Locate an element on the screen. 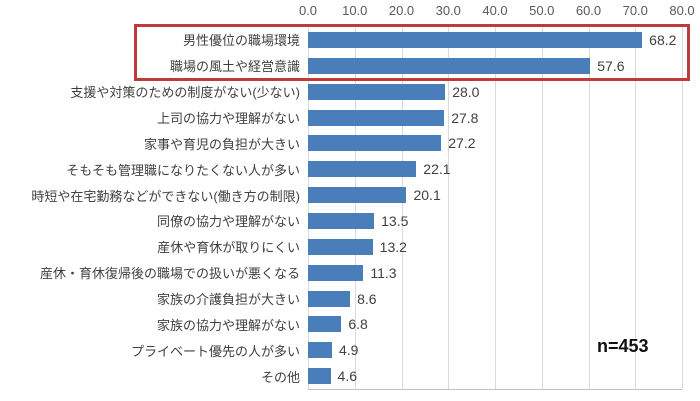  x-tick-label: 60.0 is located at coordinates (588, 10).